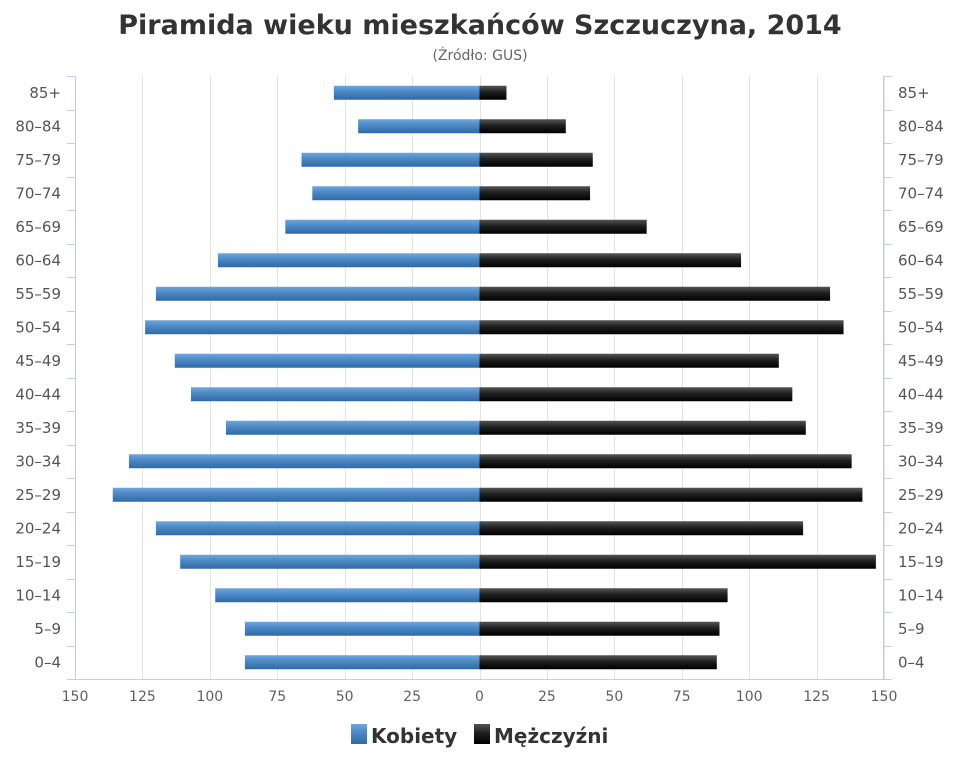 The width and height of the screenshot is (960, 768). What do you see at coordinates (38, 361) in the screenshot?
I see `category-label-left-8: 45–49` at bounding box center [38, 361].